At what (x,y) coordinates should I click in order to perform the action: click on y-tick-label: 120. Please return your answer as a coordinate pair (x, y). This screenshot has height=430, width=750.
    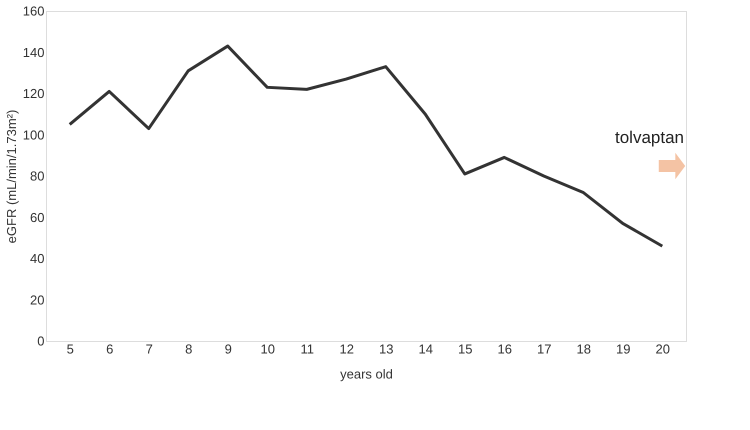
    Looking at the image, I should click on (33, 93).